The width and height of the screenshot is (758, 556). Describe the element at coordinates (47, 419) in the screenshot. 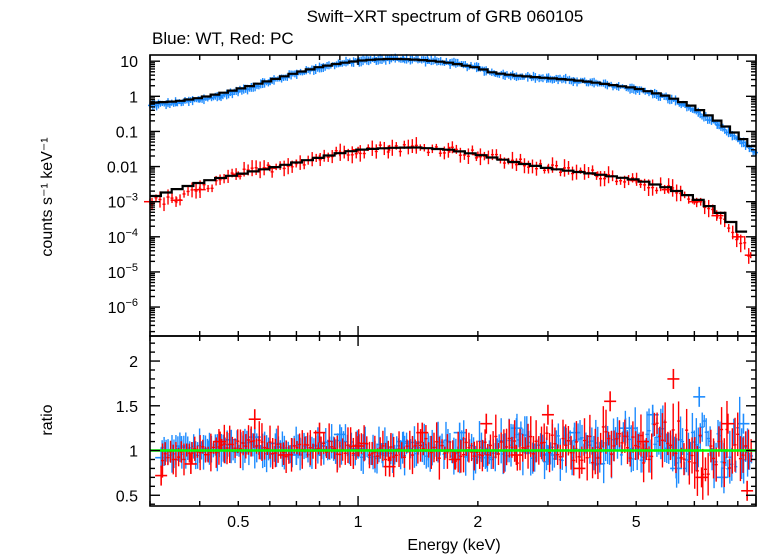

I see `ratio-y-axis-label: ratio` at that location.